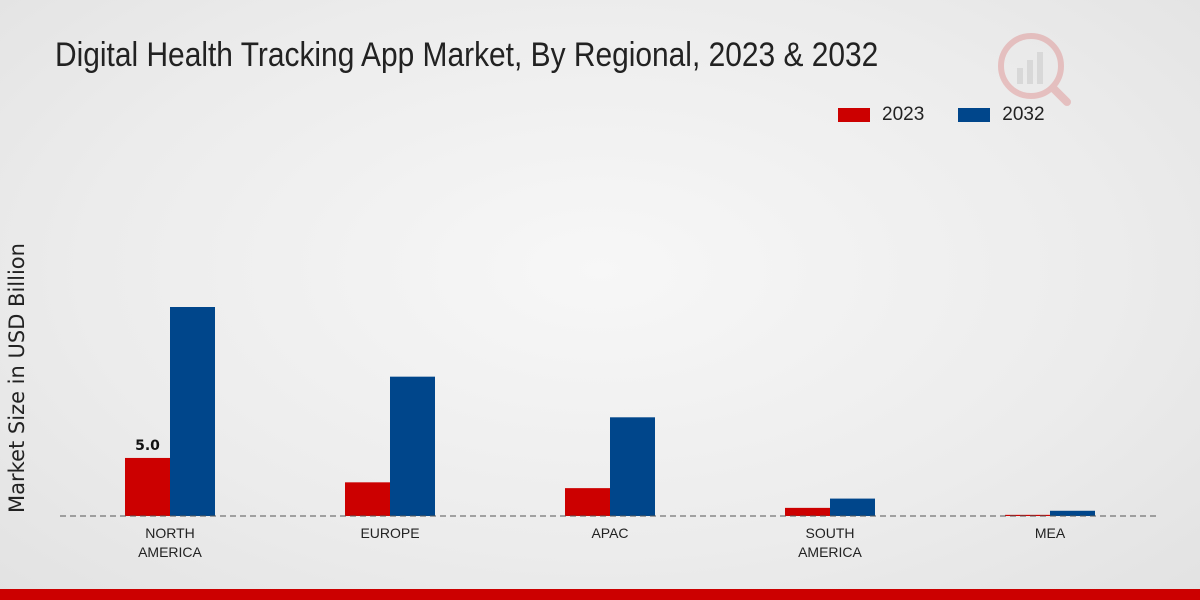 The width and height of the screenshot is (1200, 600). I want to click on x-tick-label: NORTH, so click(170, 533).